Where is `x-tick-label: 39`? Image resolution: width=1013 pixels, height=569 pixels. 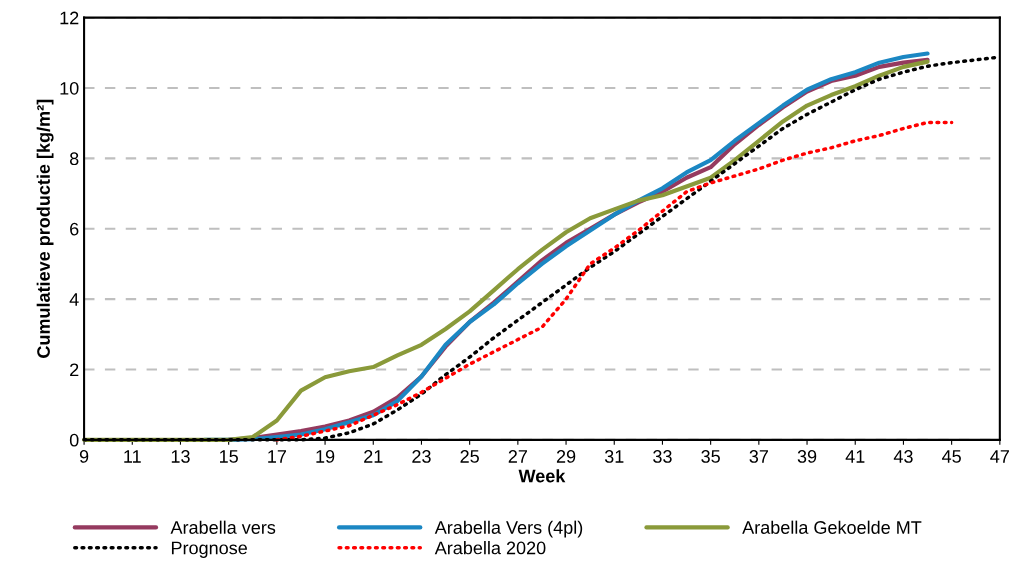
x-tick-label: 39 is located at coordinates (807, 456).